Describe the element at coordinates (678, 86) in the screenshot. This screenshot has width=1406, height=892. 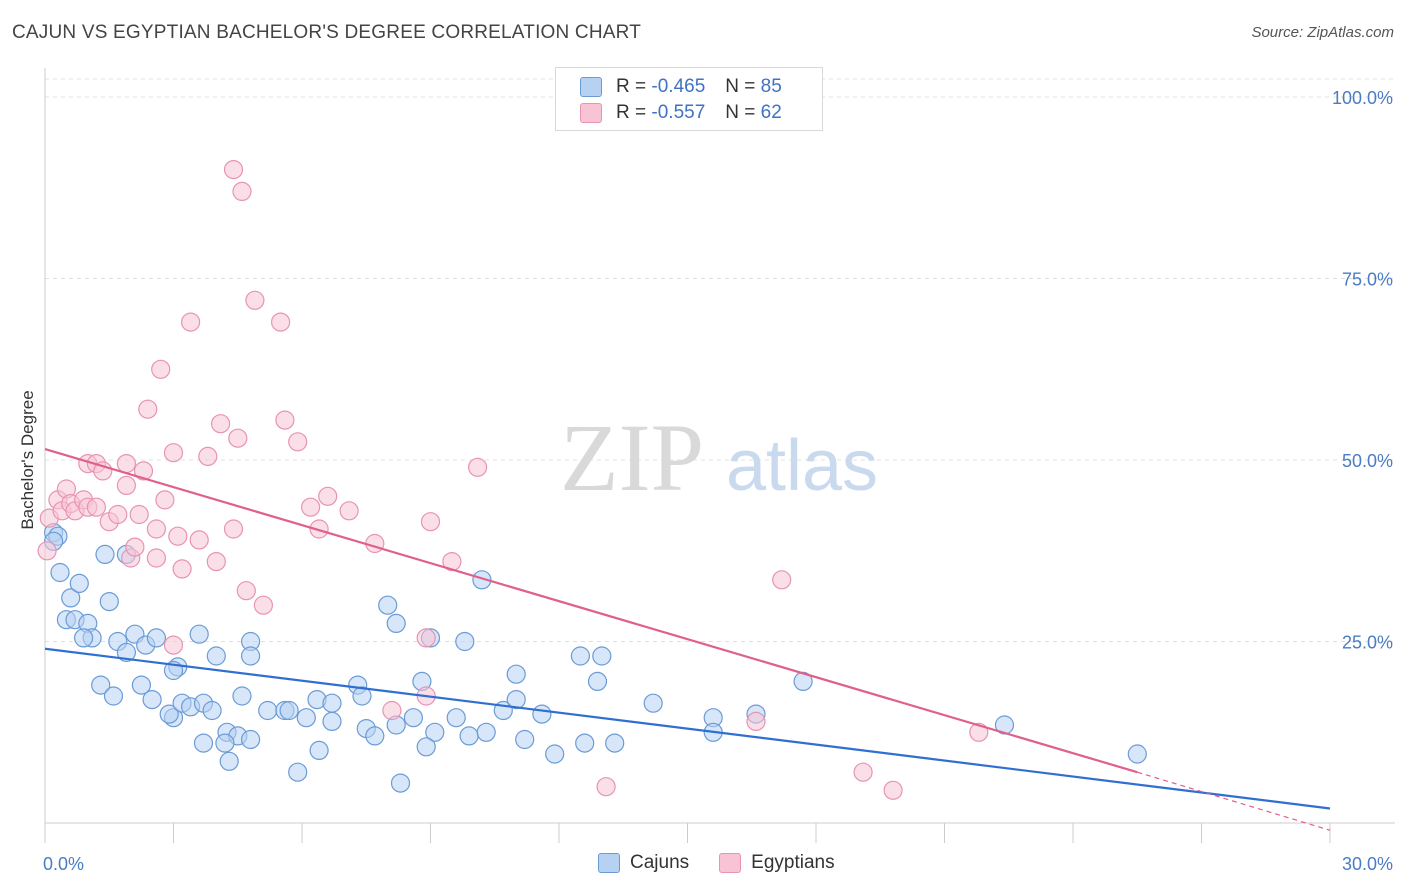
I see `legend-r-value: -0.465` at that location.